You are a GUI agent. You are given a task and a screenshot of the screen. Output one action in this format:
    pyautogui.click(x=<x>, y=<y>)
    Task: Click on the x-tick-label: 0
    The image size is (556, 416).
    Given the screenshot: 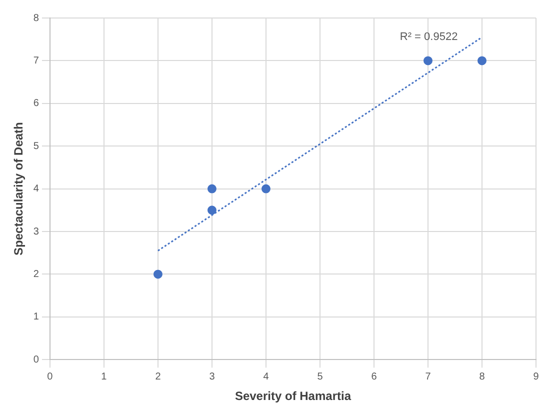 What is the action you would take?
    pyautogui.click(x=50, y=376)
    